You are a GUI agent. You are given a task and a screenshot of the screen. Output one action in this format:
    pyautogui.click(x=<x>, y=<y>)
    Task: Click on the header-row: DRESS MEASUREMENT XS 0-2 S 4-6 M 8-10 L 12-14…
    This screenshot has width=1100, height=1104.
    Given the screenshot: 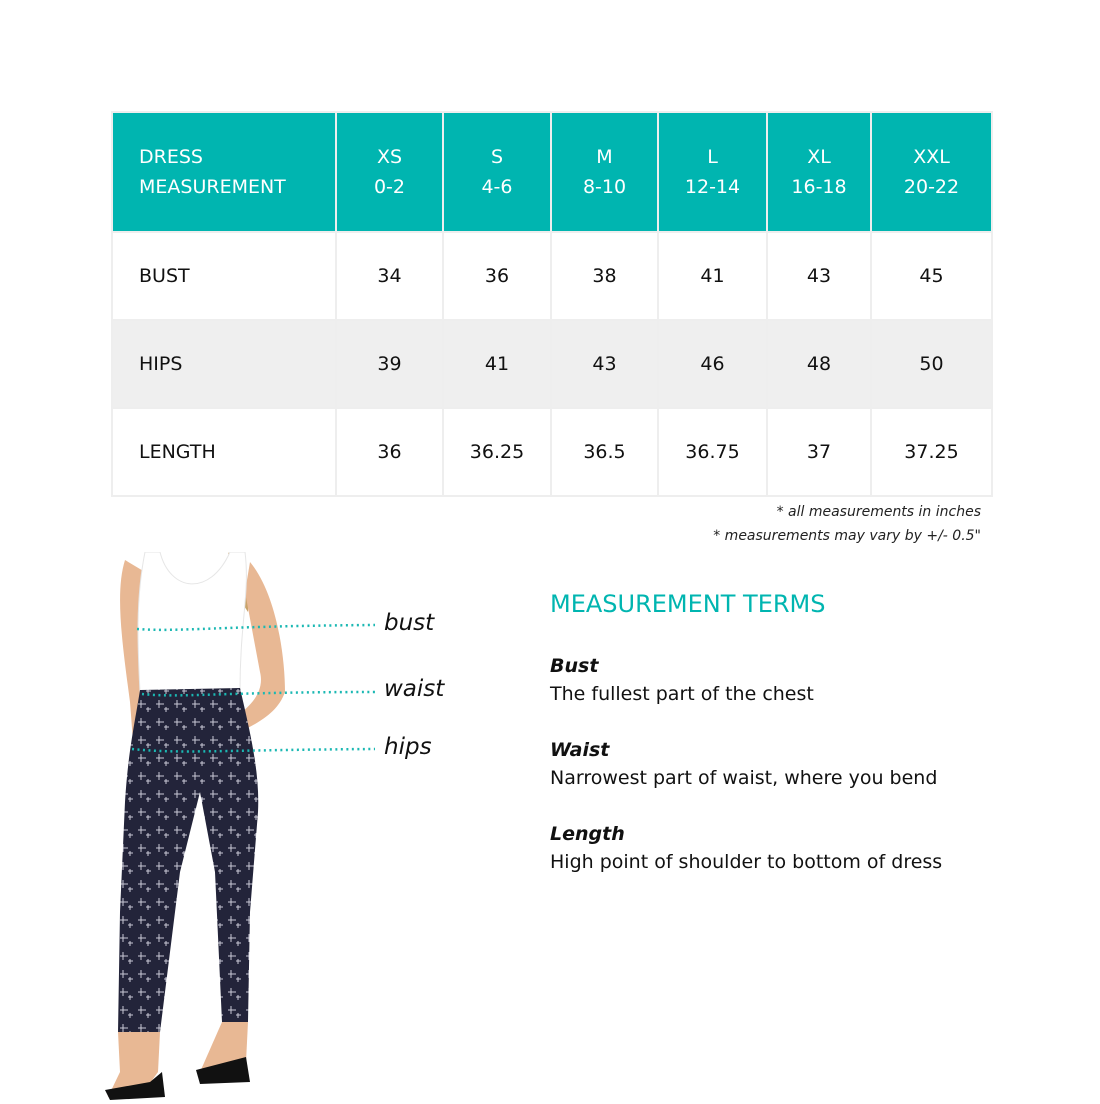 What is the action you would take?
    pyautogui.click(x=552, y=172)
    